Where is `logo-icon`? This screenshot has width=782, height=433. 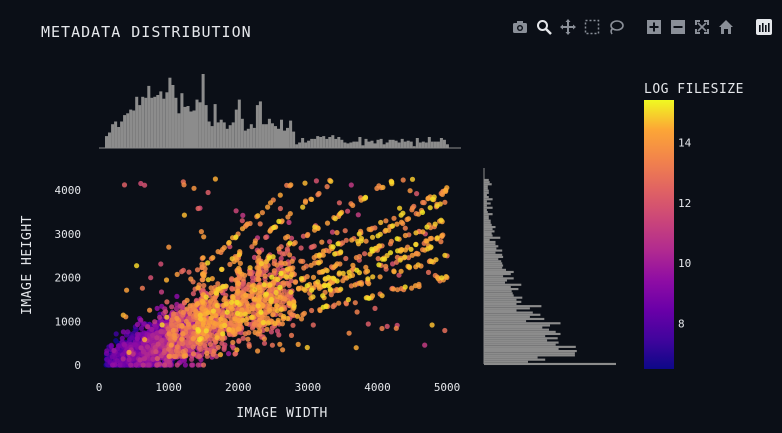 logo-icon is located at coordinates (764, 27).